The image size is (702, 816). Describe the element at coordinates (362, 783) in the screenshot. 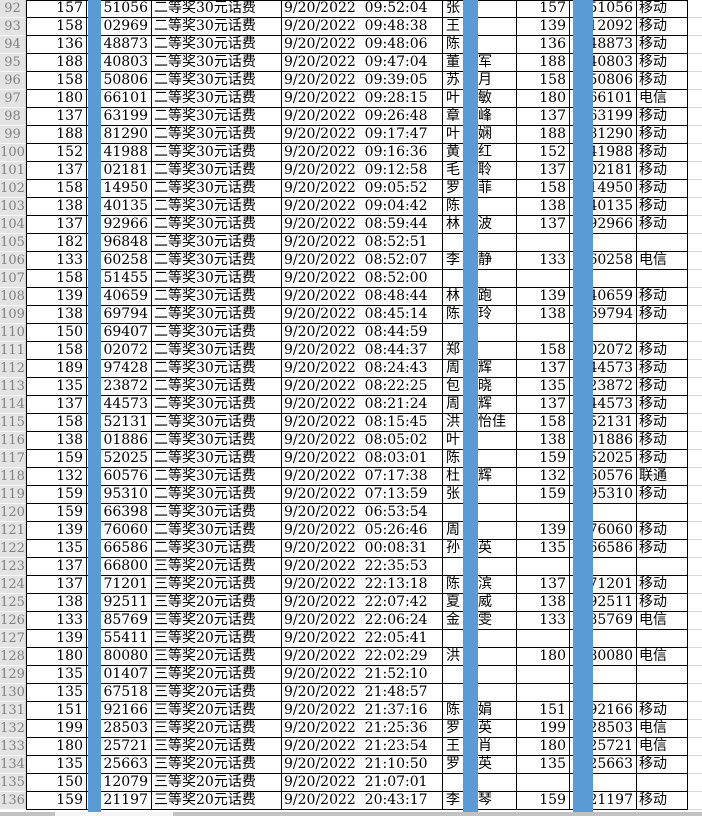

I see `cell-datetime: 9/20/2022 21:07:01` at that location.